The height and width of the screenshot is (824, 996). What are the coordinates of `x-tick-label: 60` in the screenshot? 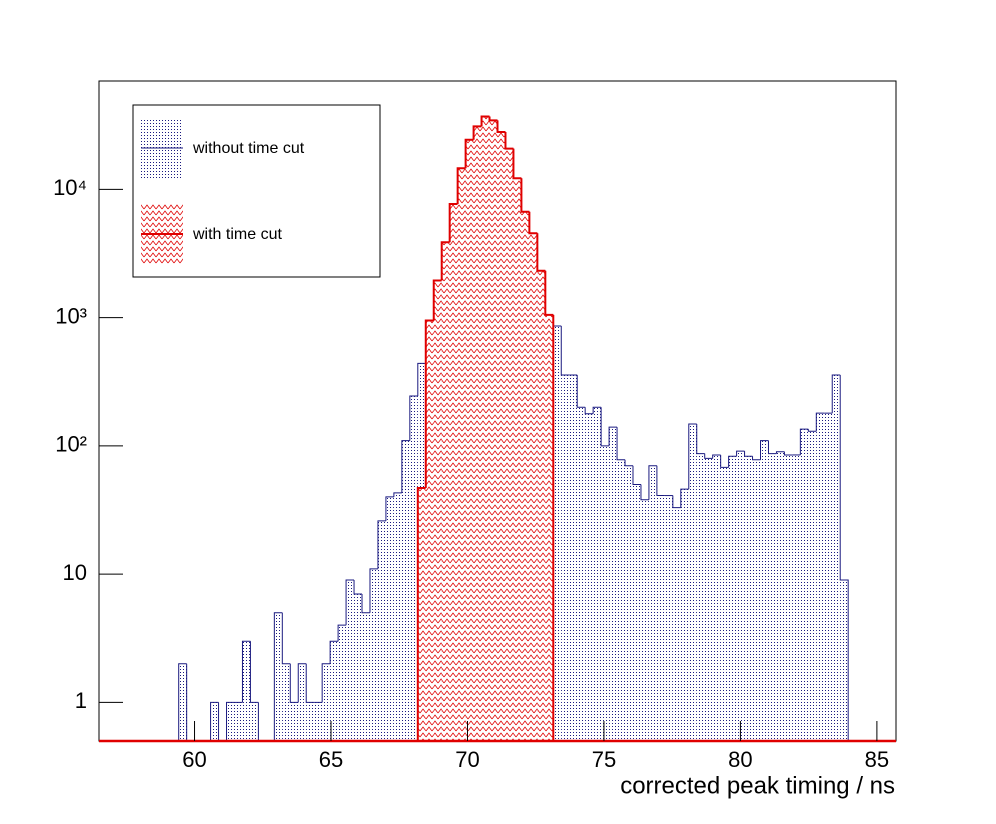 It's located at (194, 759).